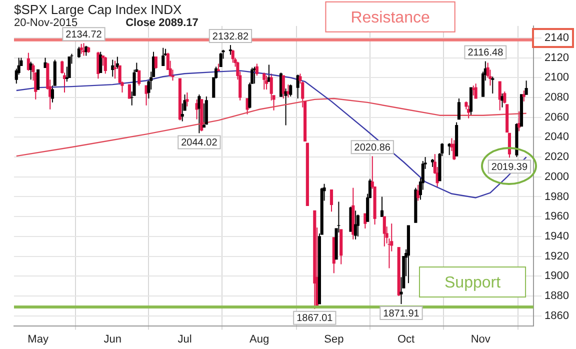 The width and height of the screenshot is (576, 349). I want to click on chart-subtitle: 20-Nov-2015, so click(46, 23).